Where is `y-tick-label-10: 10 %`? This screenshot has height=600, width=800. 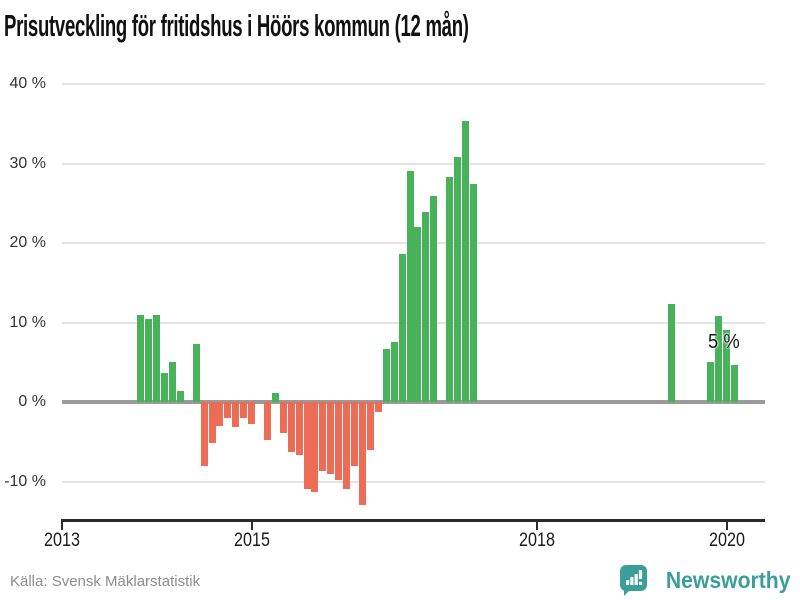
y-tick-label-10: 10 % is located at coordinates (27, 322).